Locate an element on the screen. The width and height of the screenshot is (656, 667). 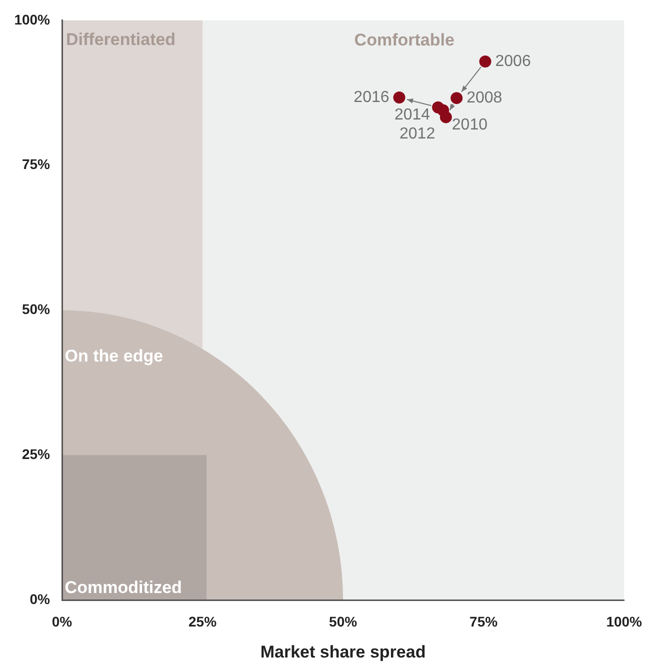
annotation: On the edge is located at coordinates (114, 356).